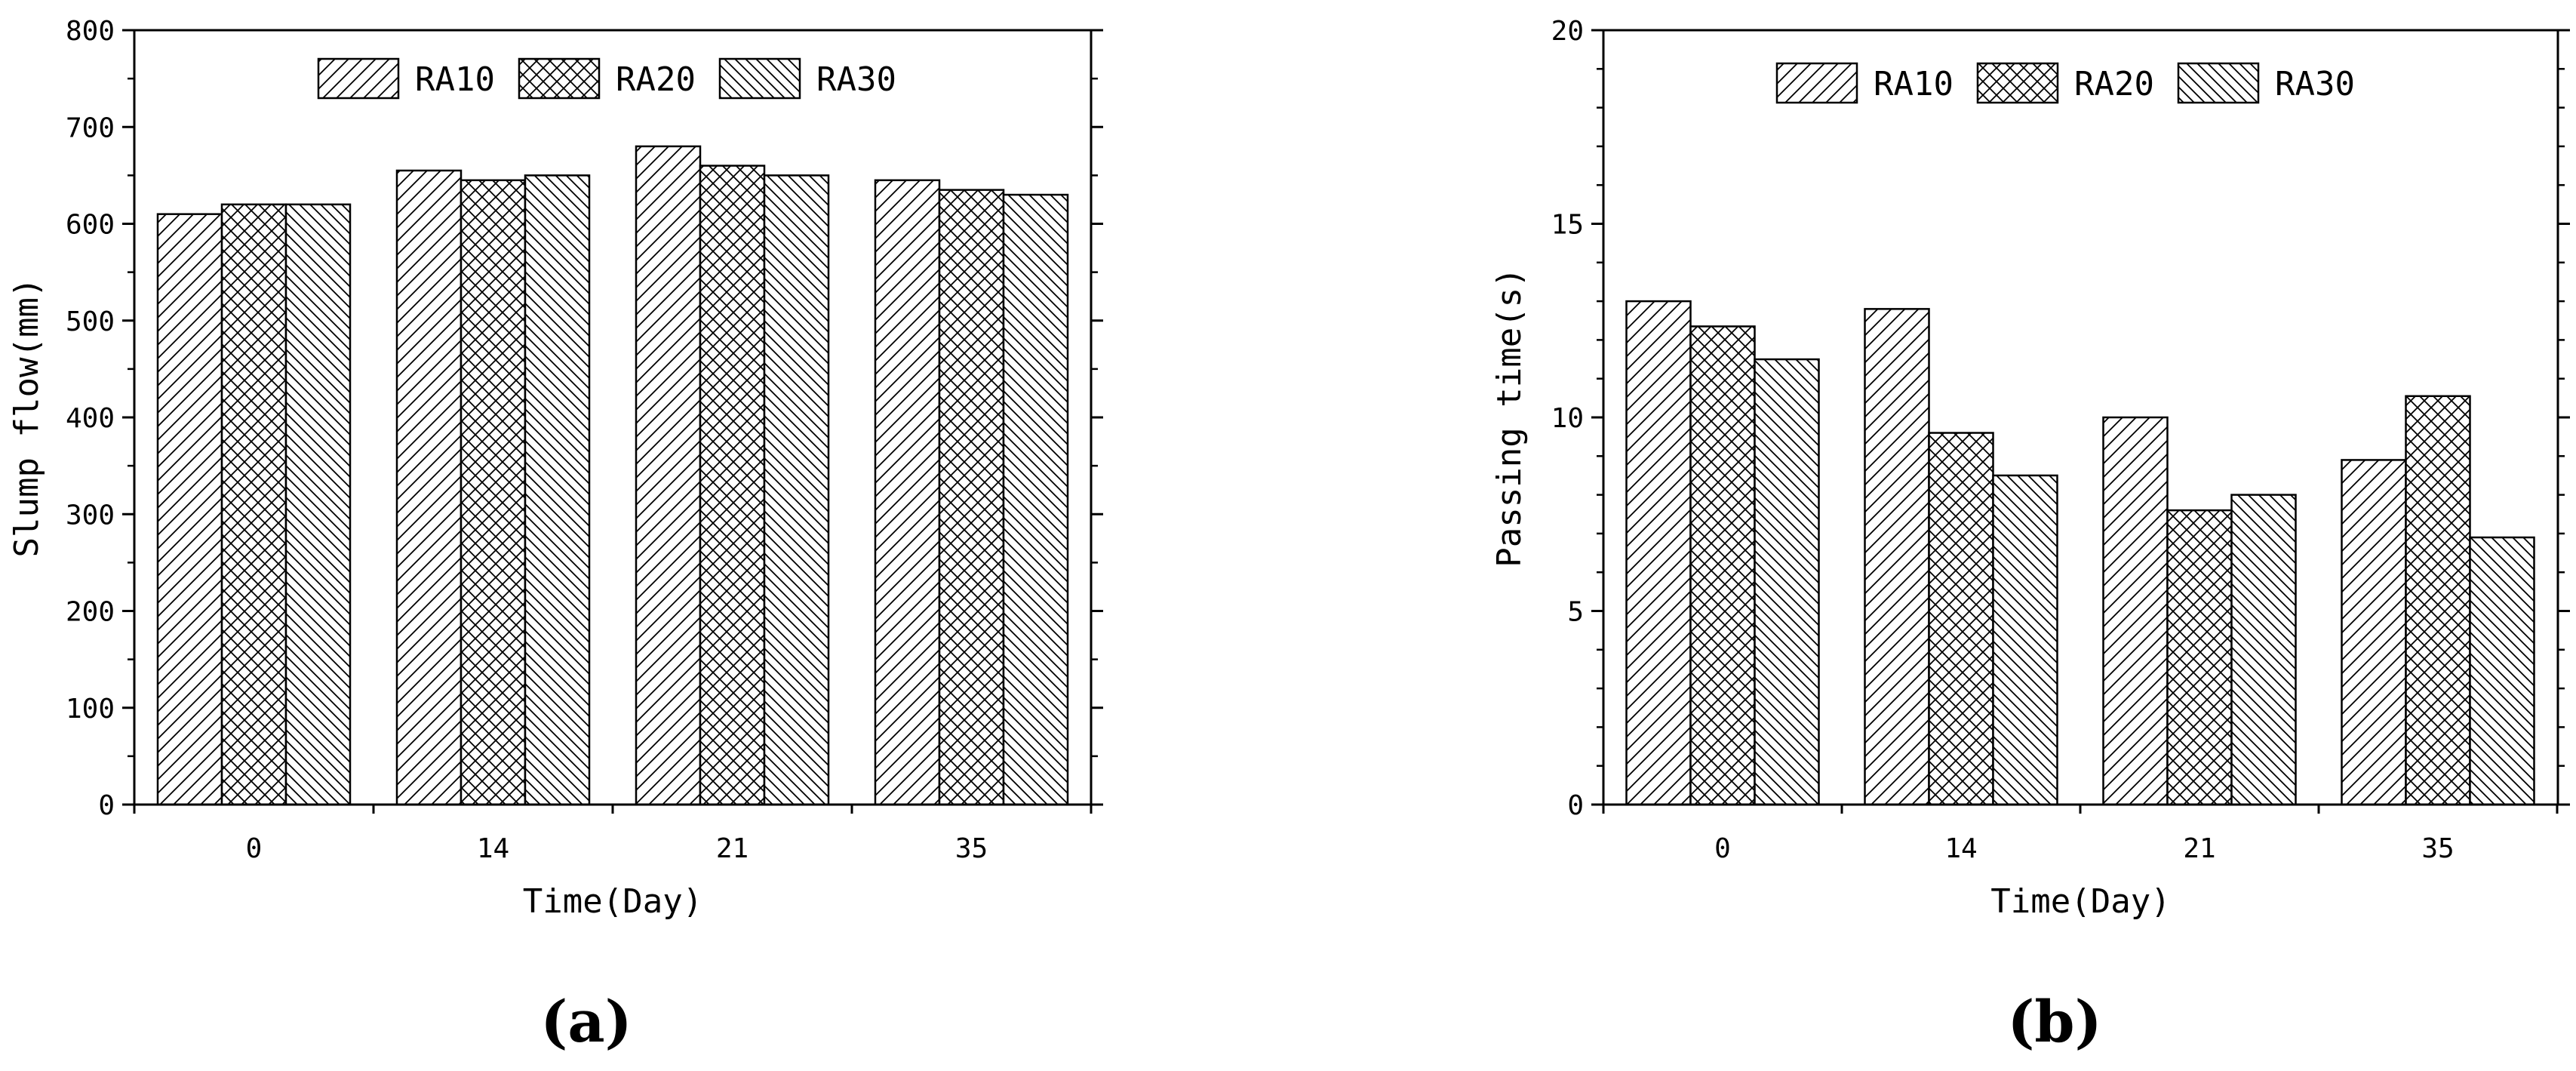 The height and width of the screenshot is (1071, 2576). What do you see at coordinates (90, 31) in the screenshot?
I see `y-tick-label: 800` at bounding box center [90, 31].